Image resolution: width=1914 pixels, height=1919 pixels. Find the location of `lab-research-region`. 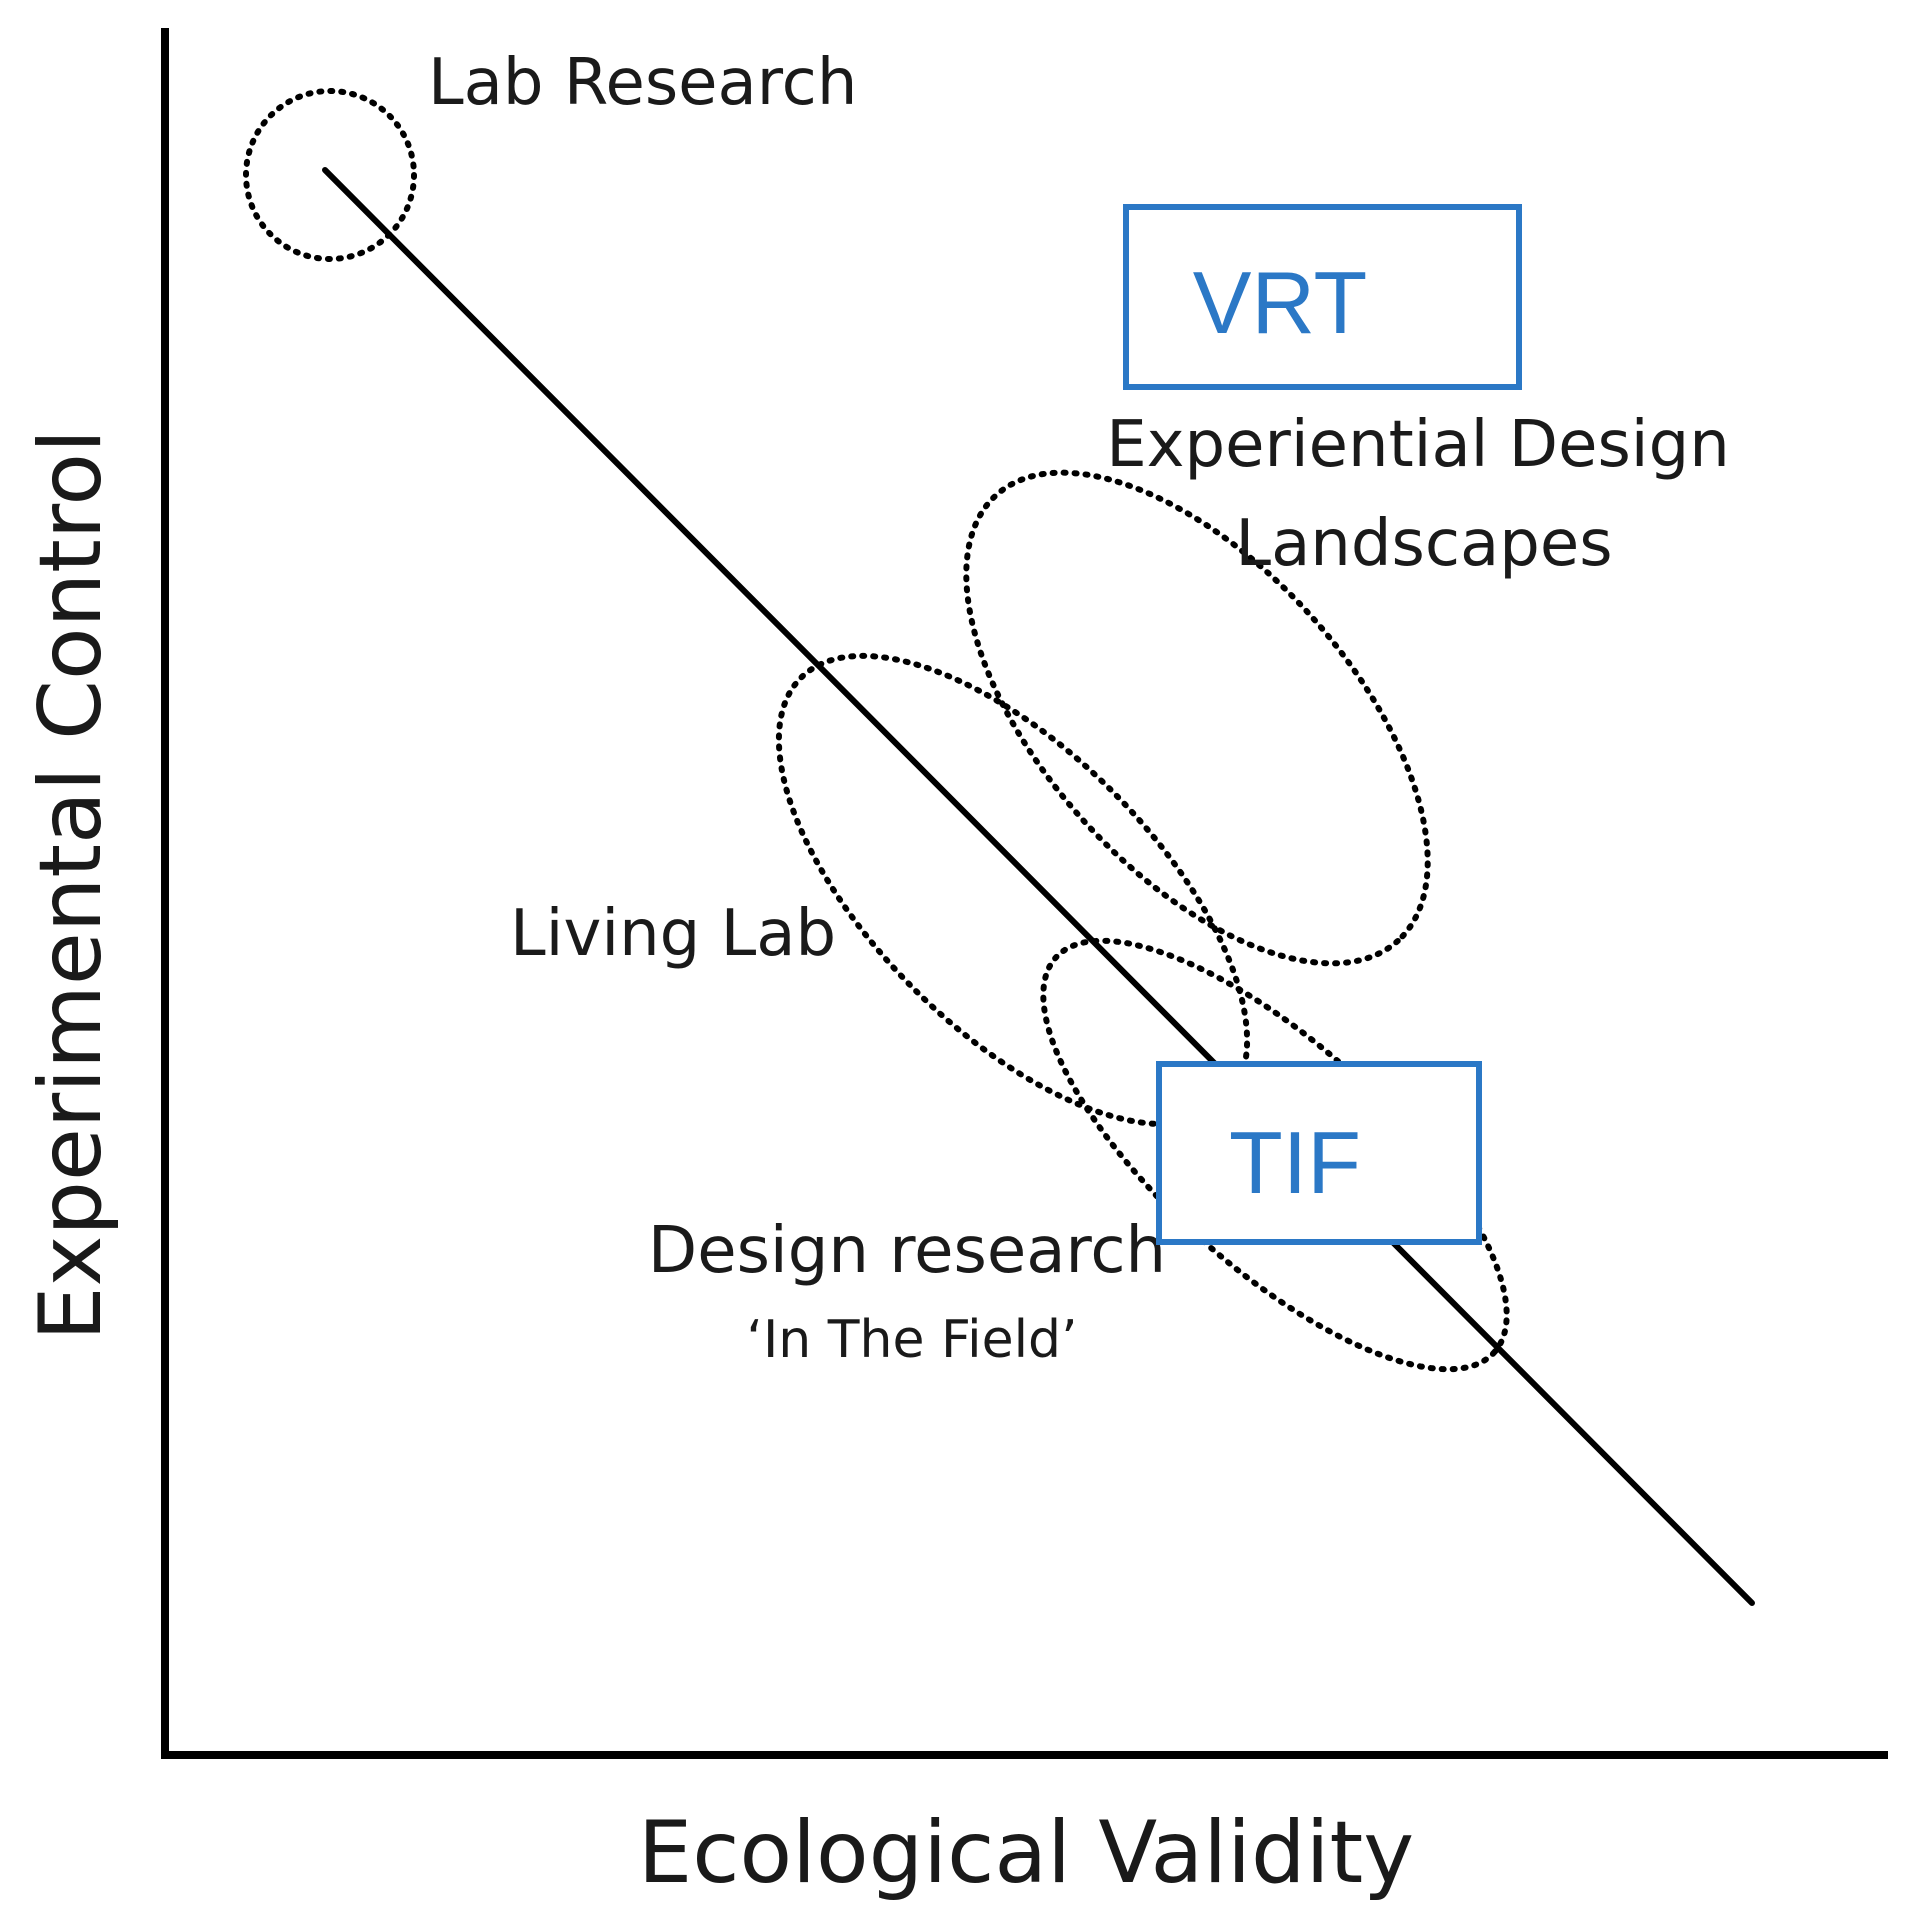

lab-research-region is located at coordinates (330, 175).